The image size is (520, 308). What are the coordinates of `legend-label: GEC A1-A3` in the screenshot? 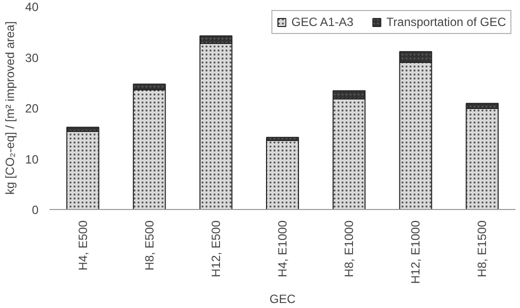 It's located at (322, 22).